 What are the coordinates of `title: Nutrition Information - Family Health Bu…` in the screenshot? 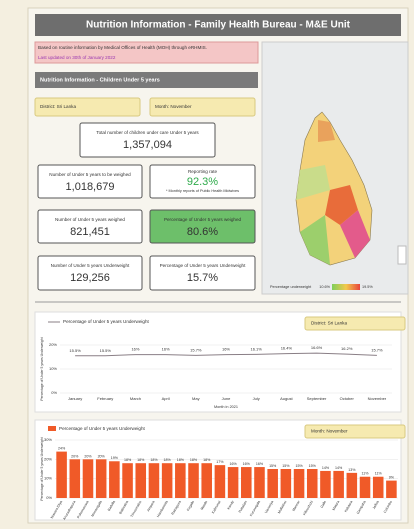 It's located at (218, 25).